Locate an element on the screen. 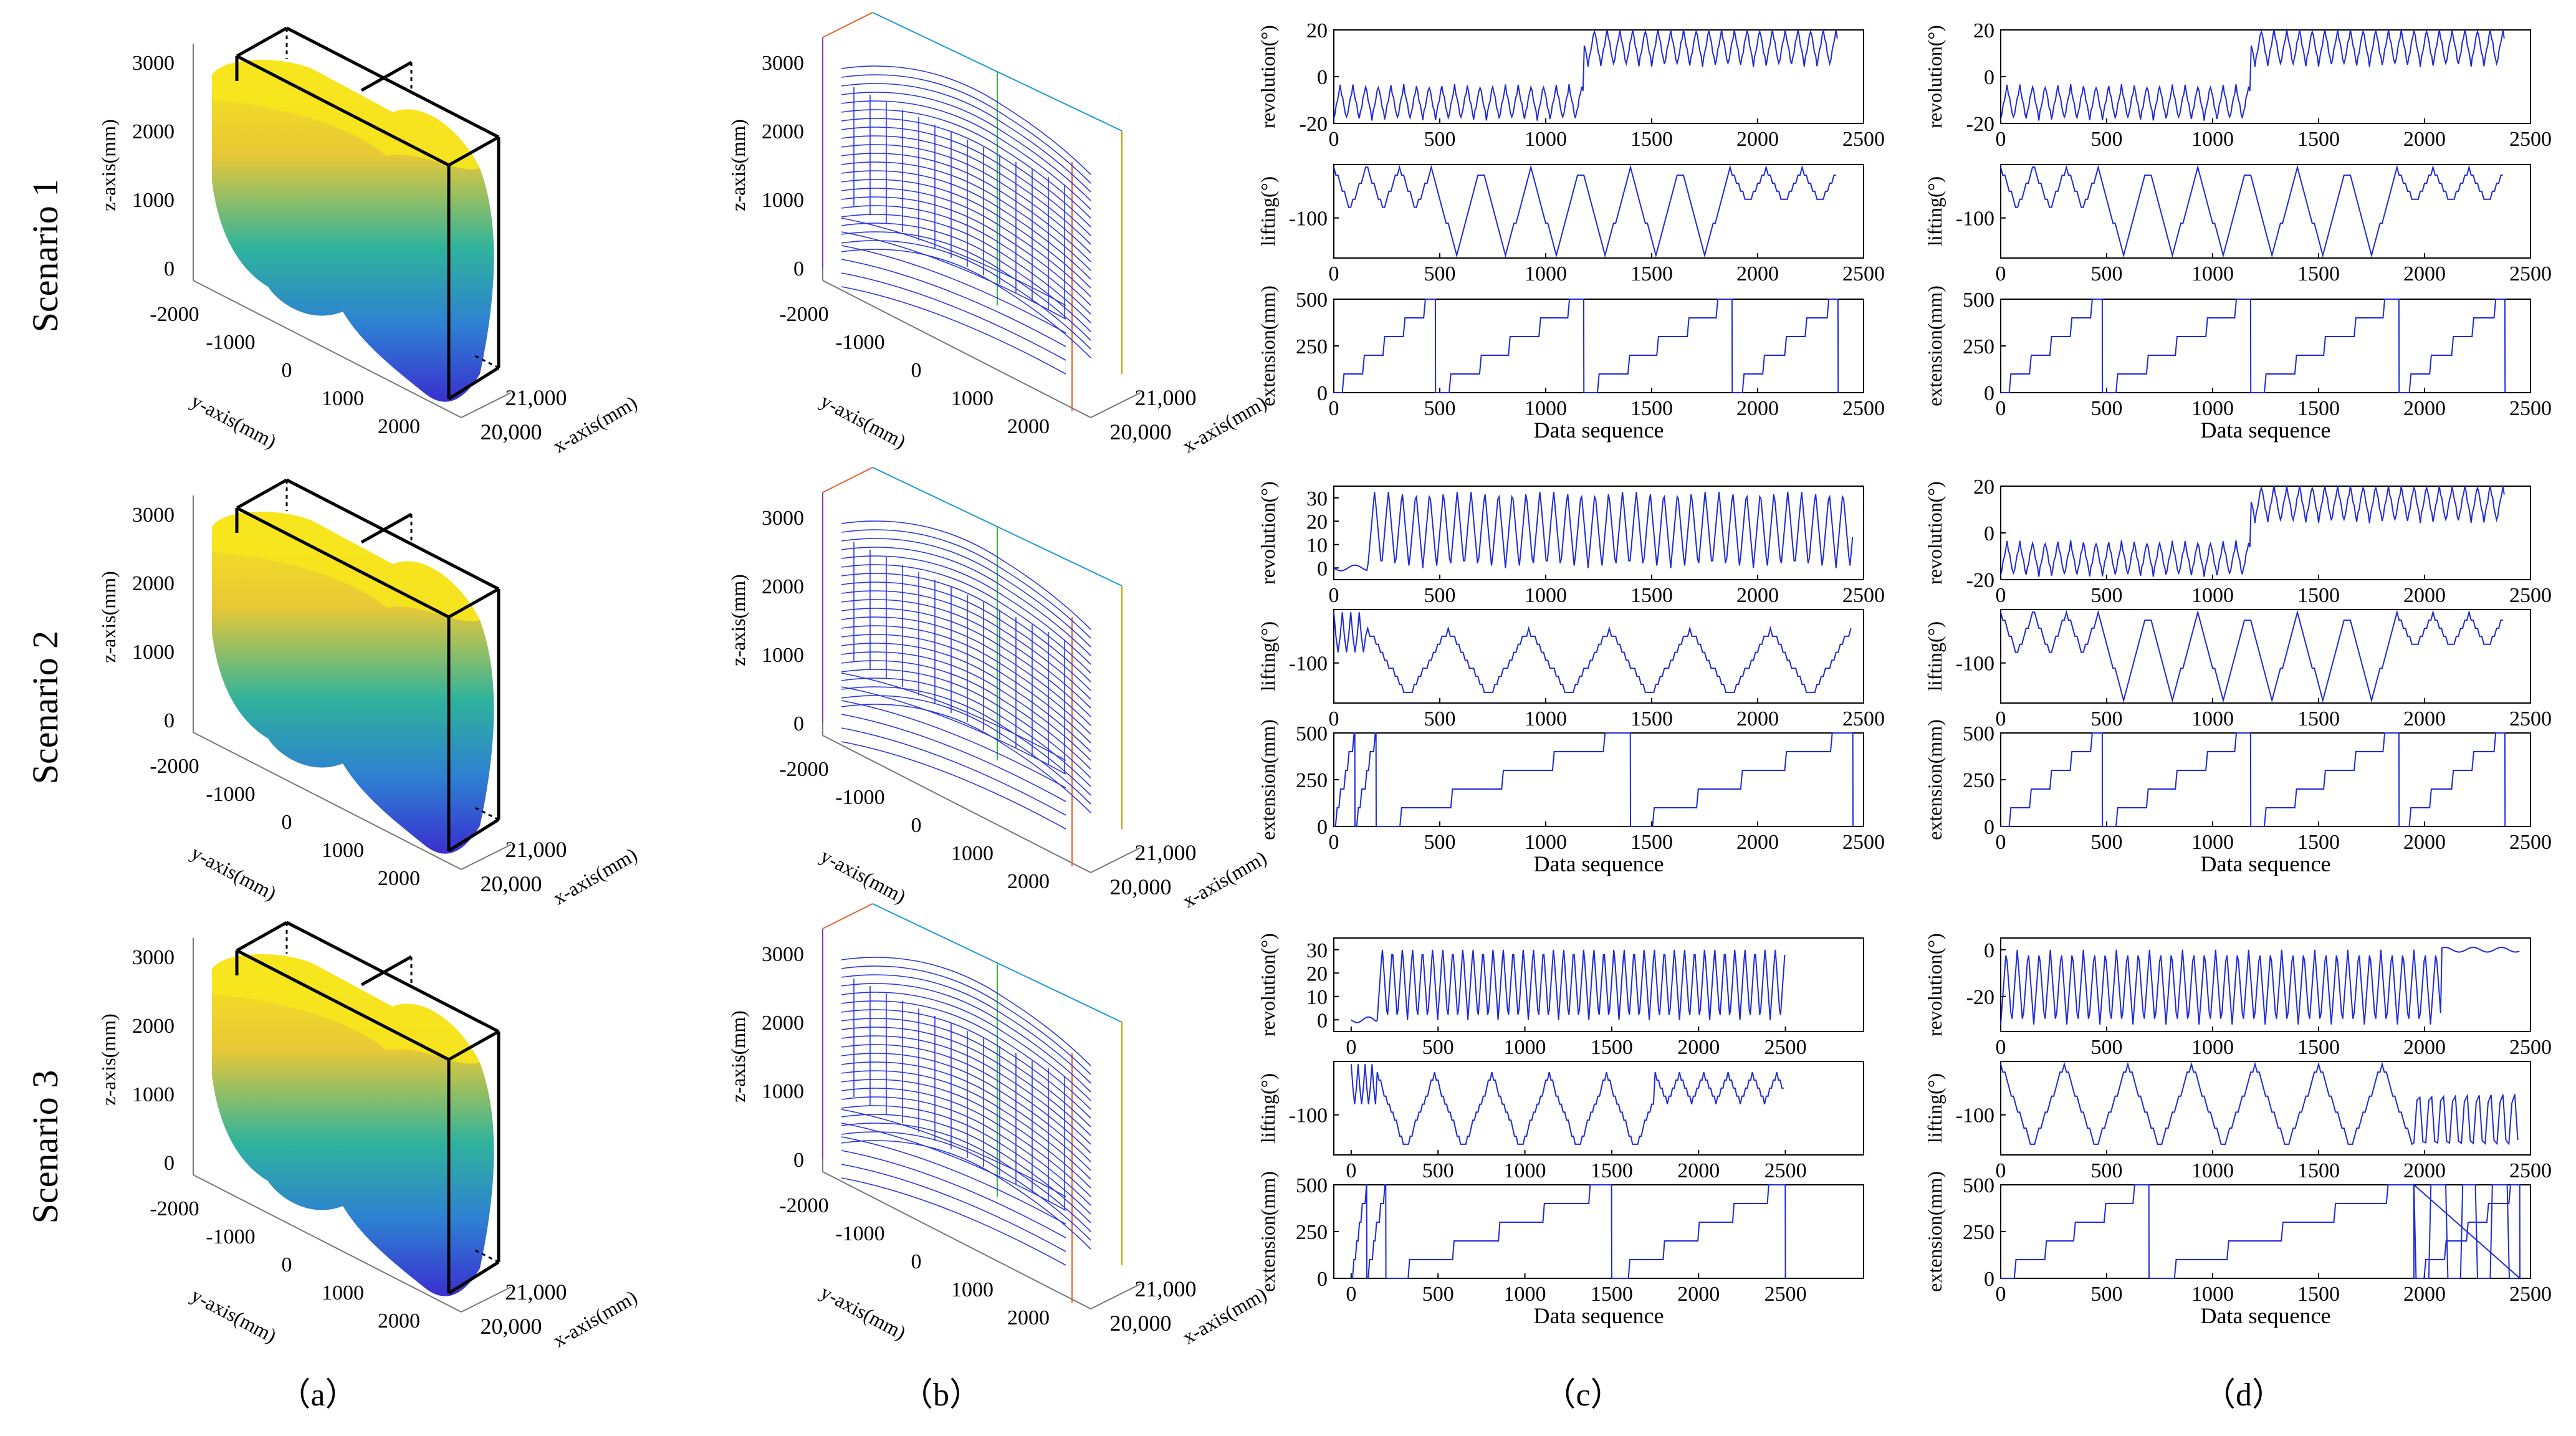 This screenshot has height=1436, width=2576. y-axis-label: extension(mm) is located at coordinates (1935, 1231).